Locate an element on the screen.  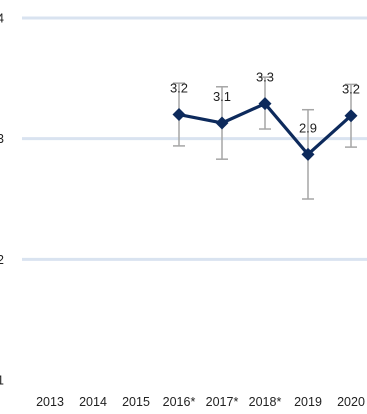
y-tick-label-3: 3 is located at coordinates (2, 139).